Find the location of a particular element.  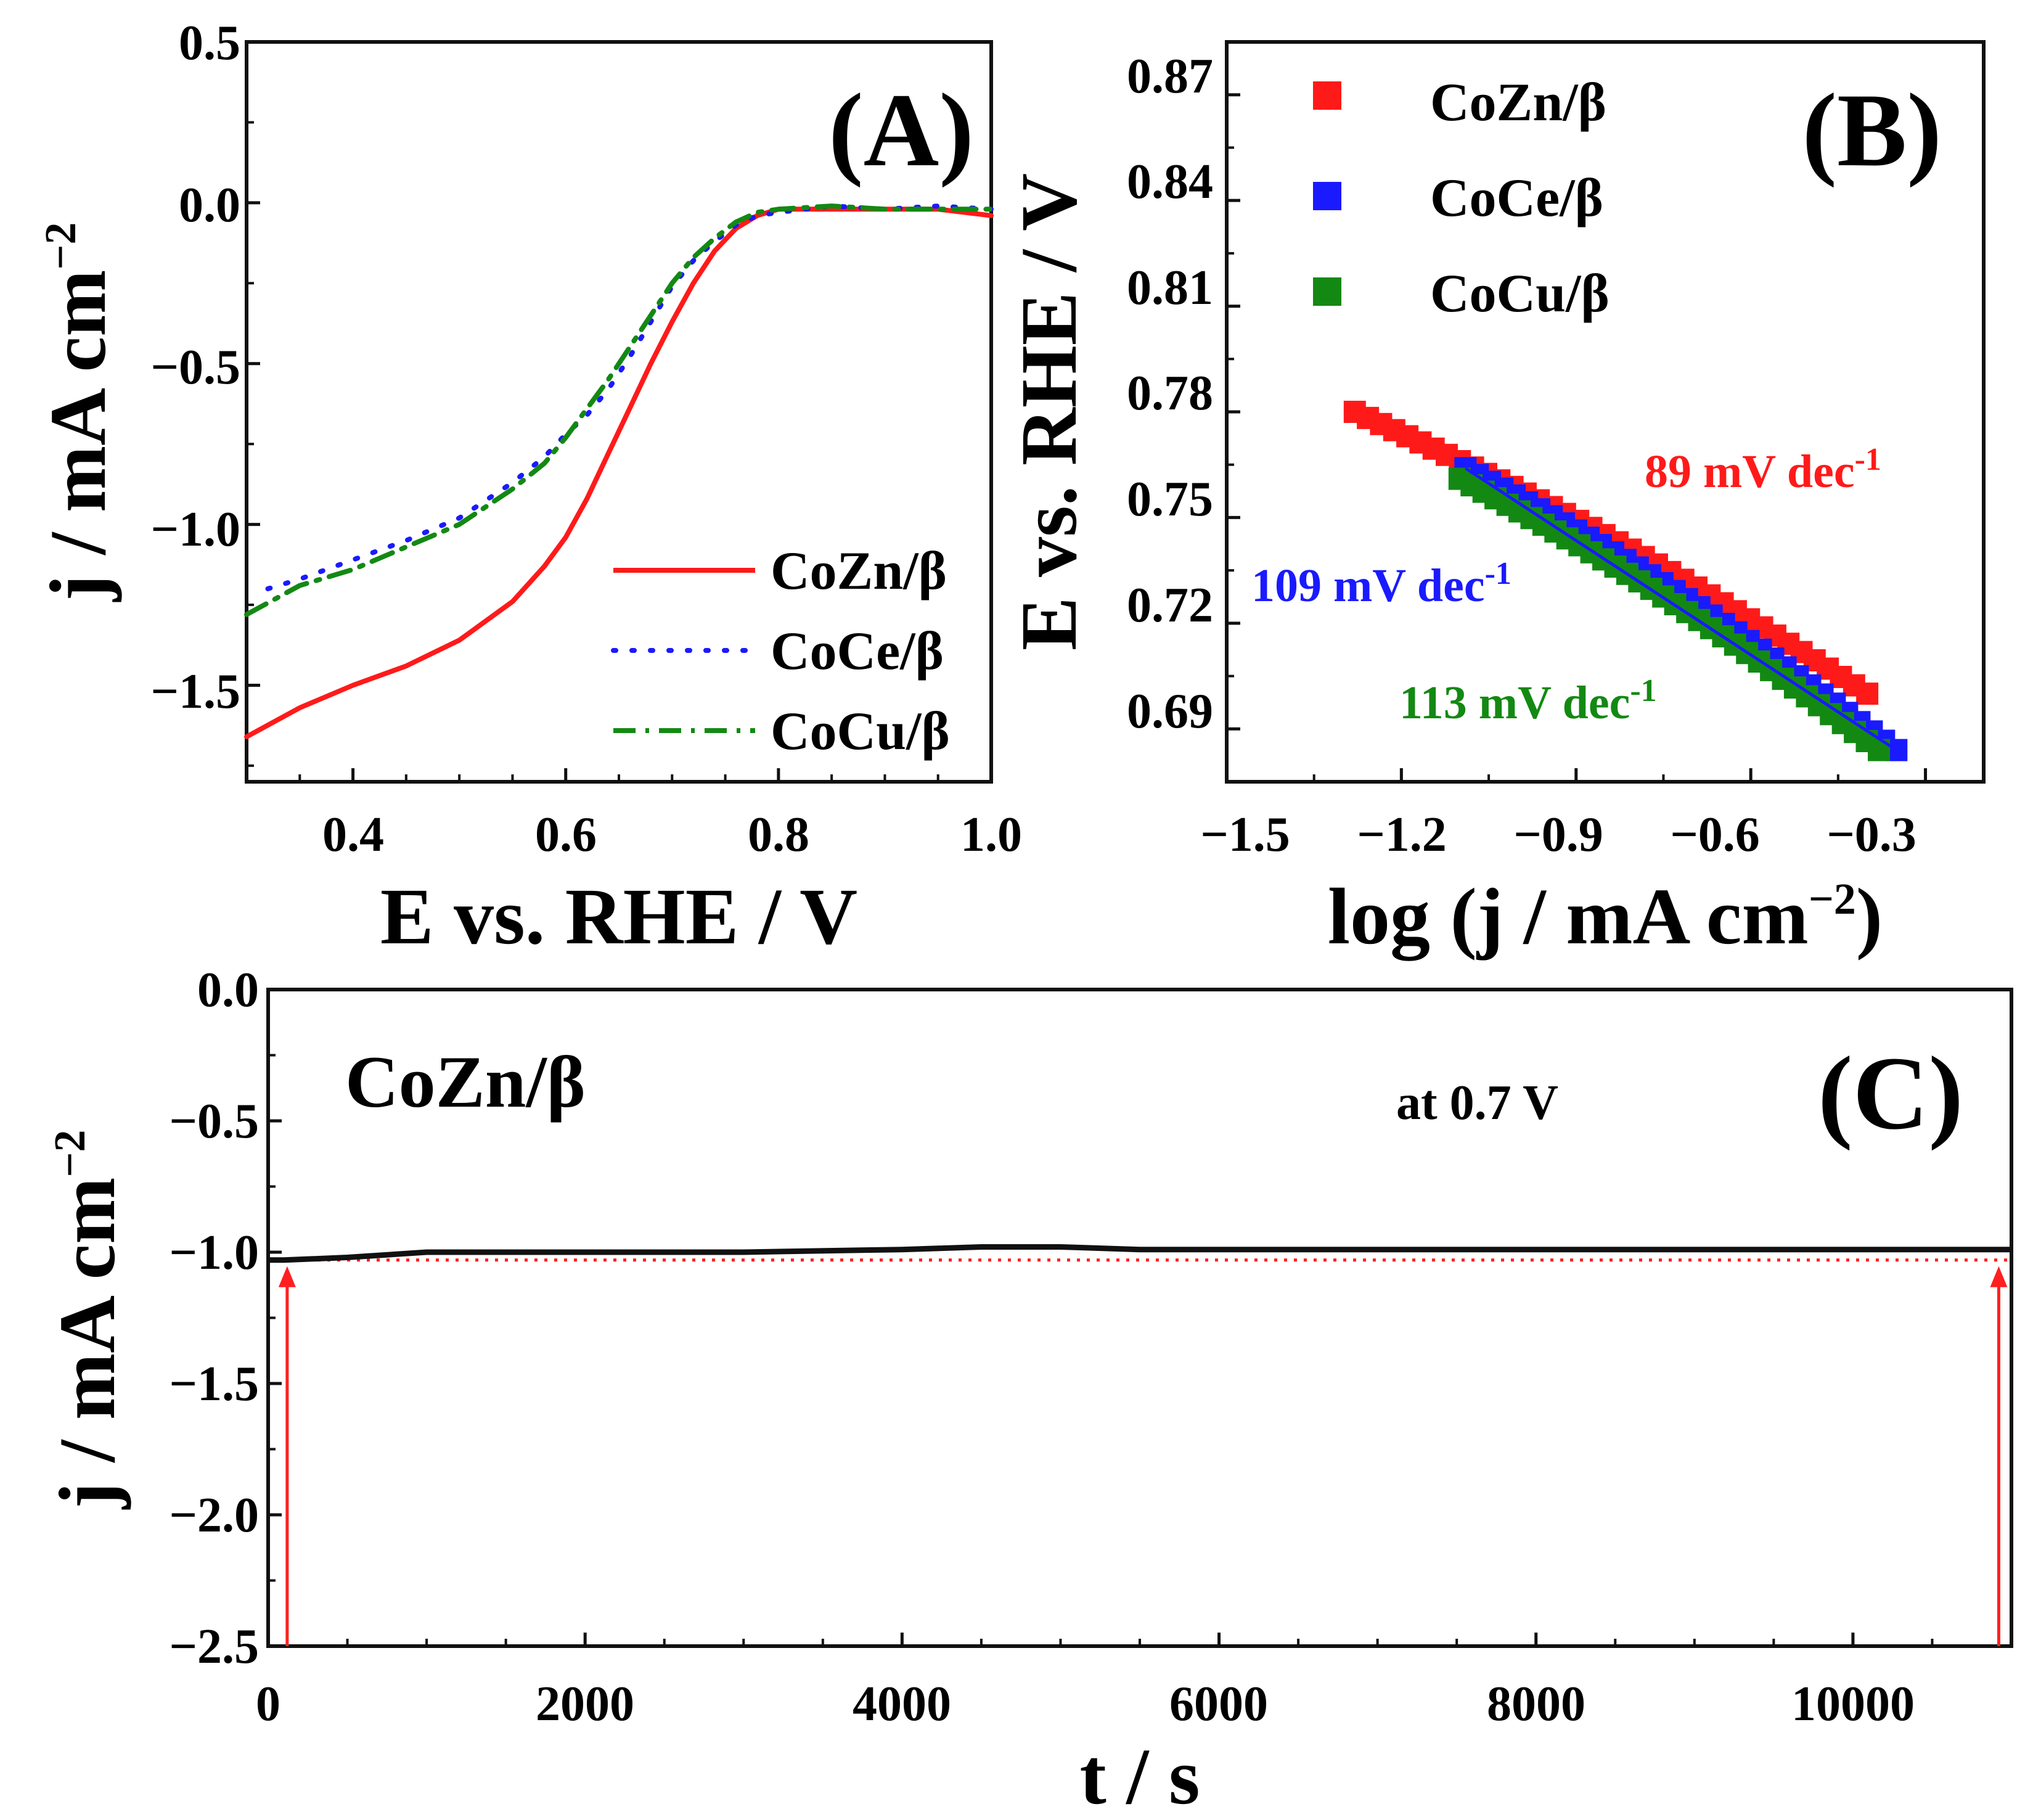

panel-b-legend: CoZn/β CoCe/β CoCu/β is located at coordinates (1462, 198).